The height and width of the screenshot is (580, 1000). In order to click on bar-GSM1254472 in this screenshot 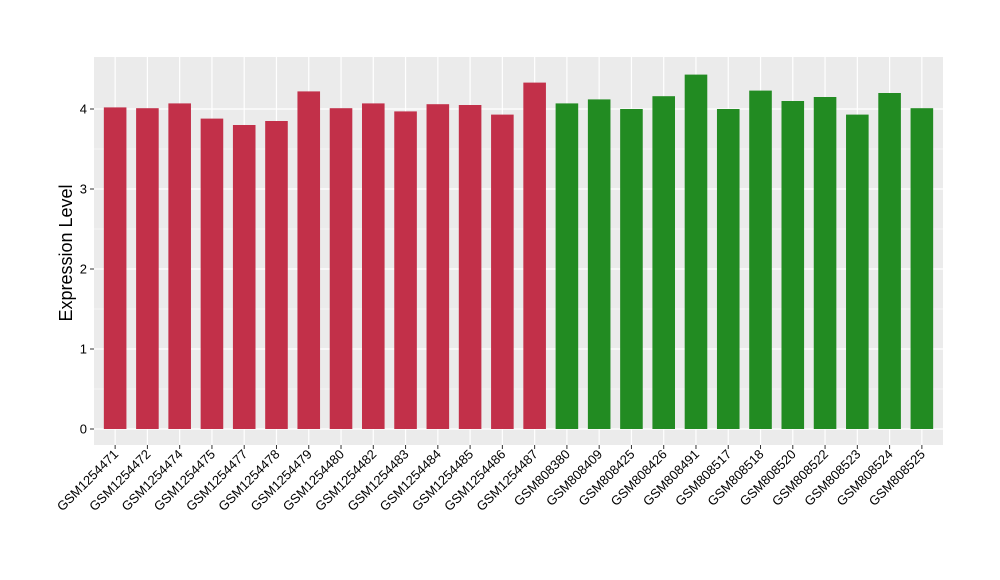, I will do `click(147, 268)`.